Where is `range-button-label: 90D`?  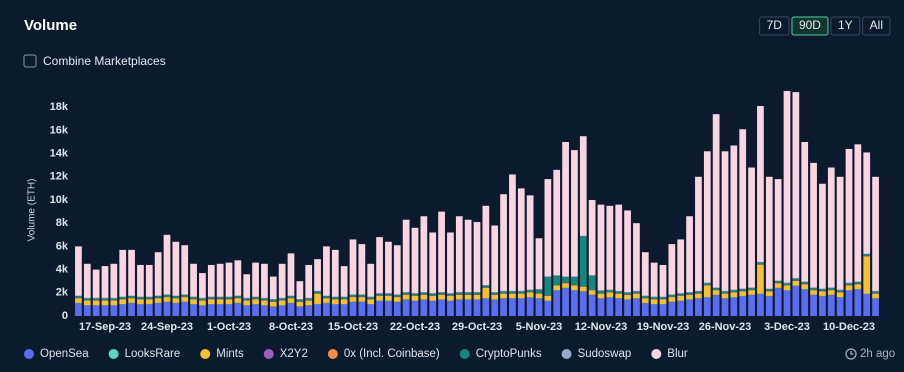 range-button-label: 90D is located at coordinates (810, 25).